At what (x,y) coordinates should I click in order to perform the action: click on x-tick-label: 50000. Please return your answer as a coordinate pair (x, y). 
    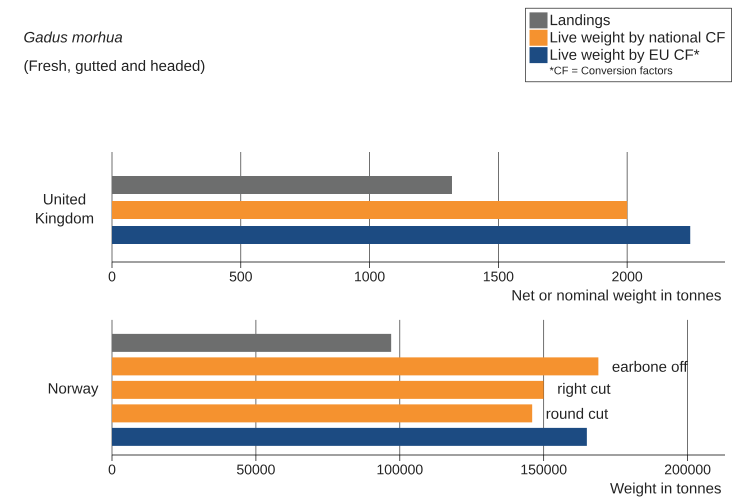
    Looking at the image, I should click on (256, 469).